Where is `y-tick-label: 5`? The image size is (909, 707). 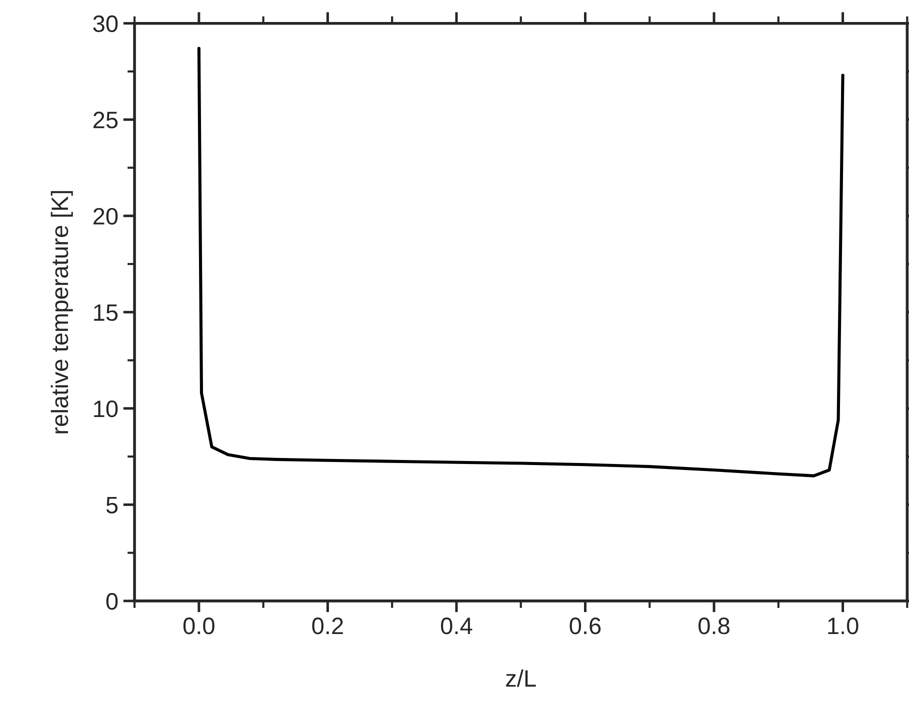 y-tick-label: 5 is located at coordinates (112, 505).